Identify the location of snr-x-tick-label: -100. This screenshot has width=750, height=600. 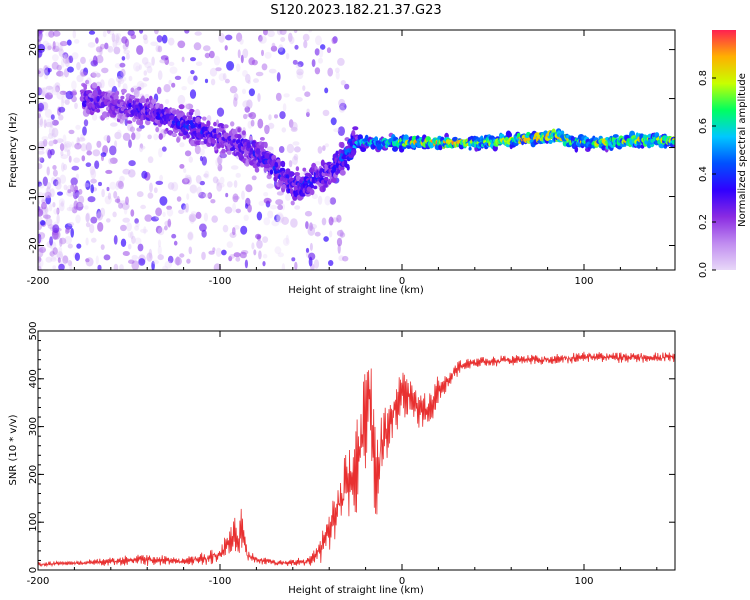
(220, 581).